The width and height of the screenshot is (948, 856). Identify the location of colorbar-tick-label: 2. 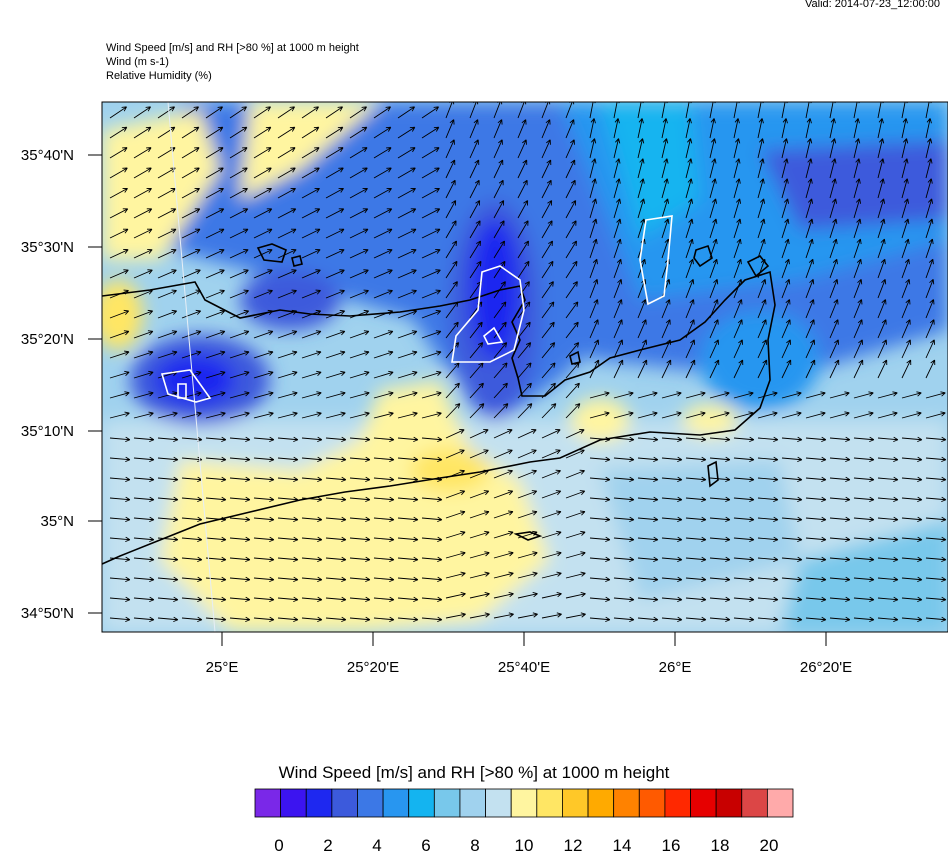
(328, 845).